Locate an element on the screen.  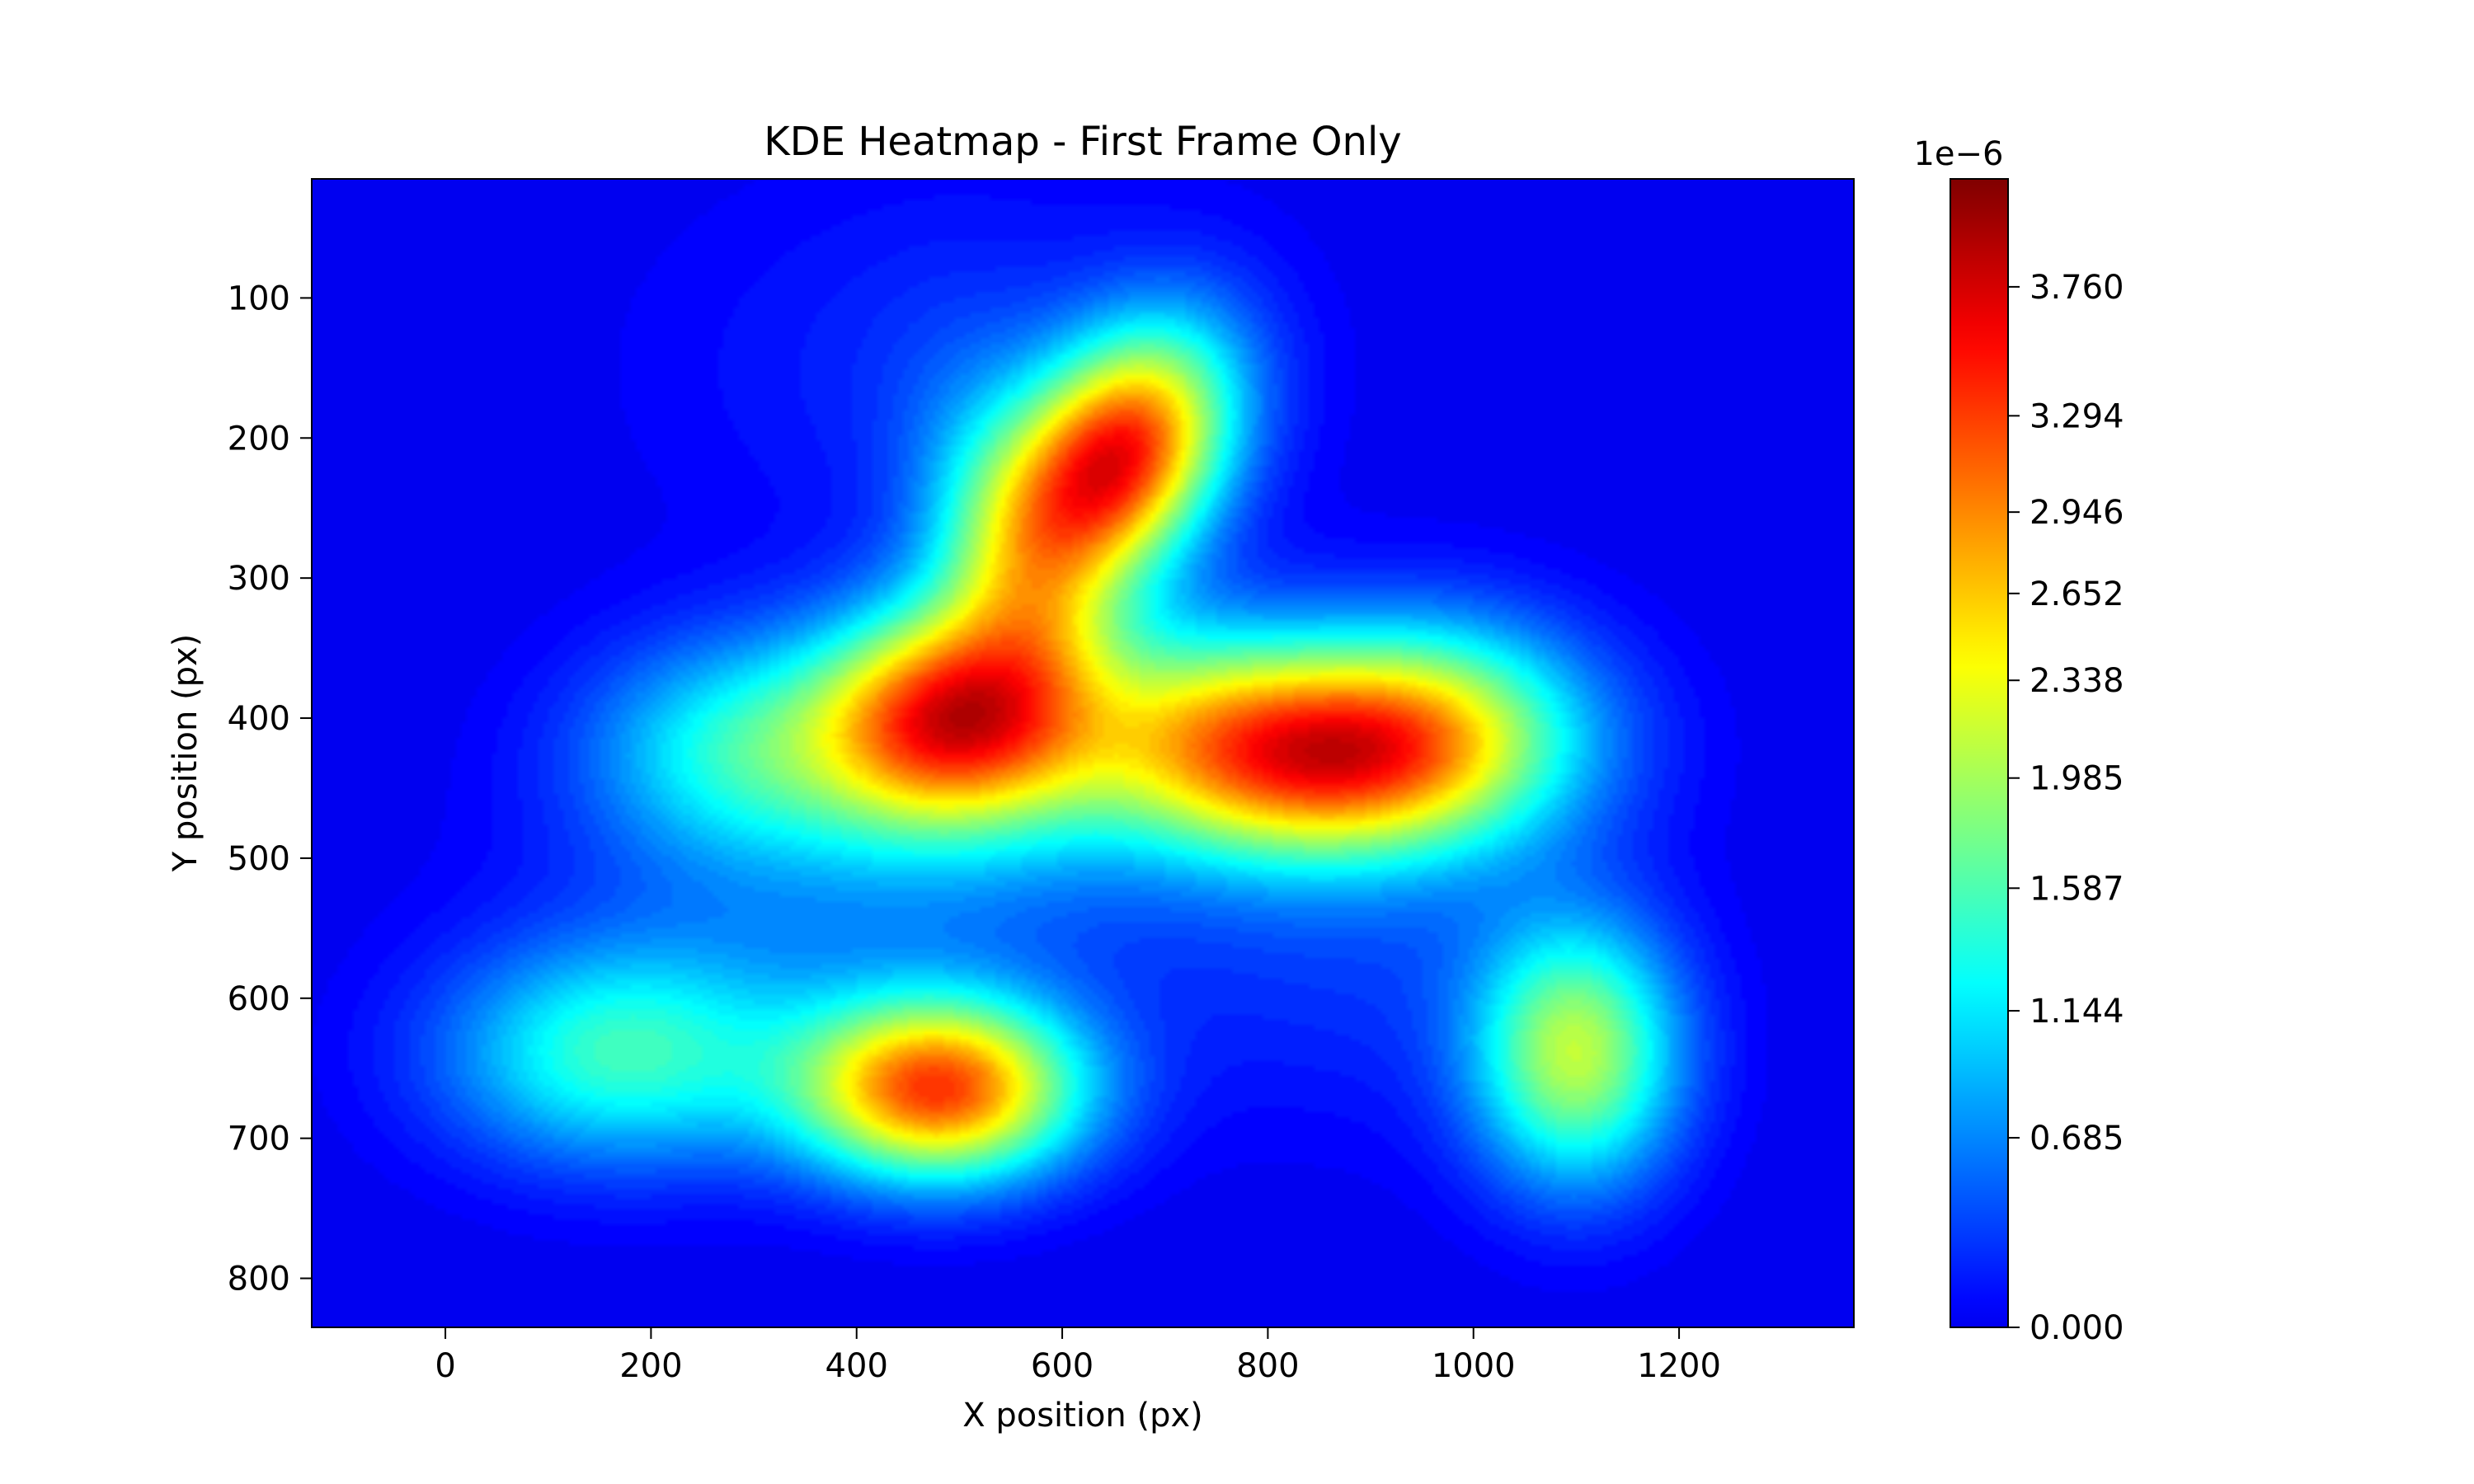
y-tick-label: 600 is located at coordinates (259, 999).